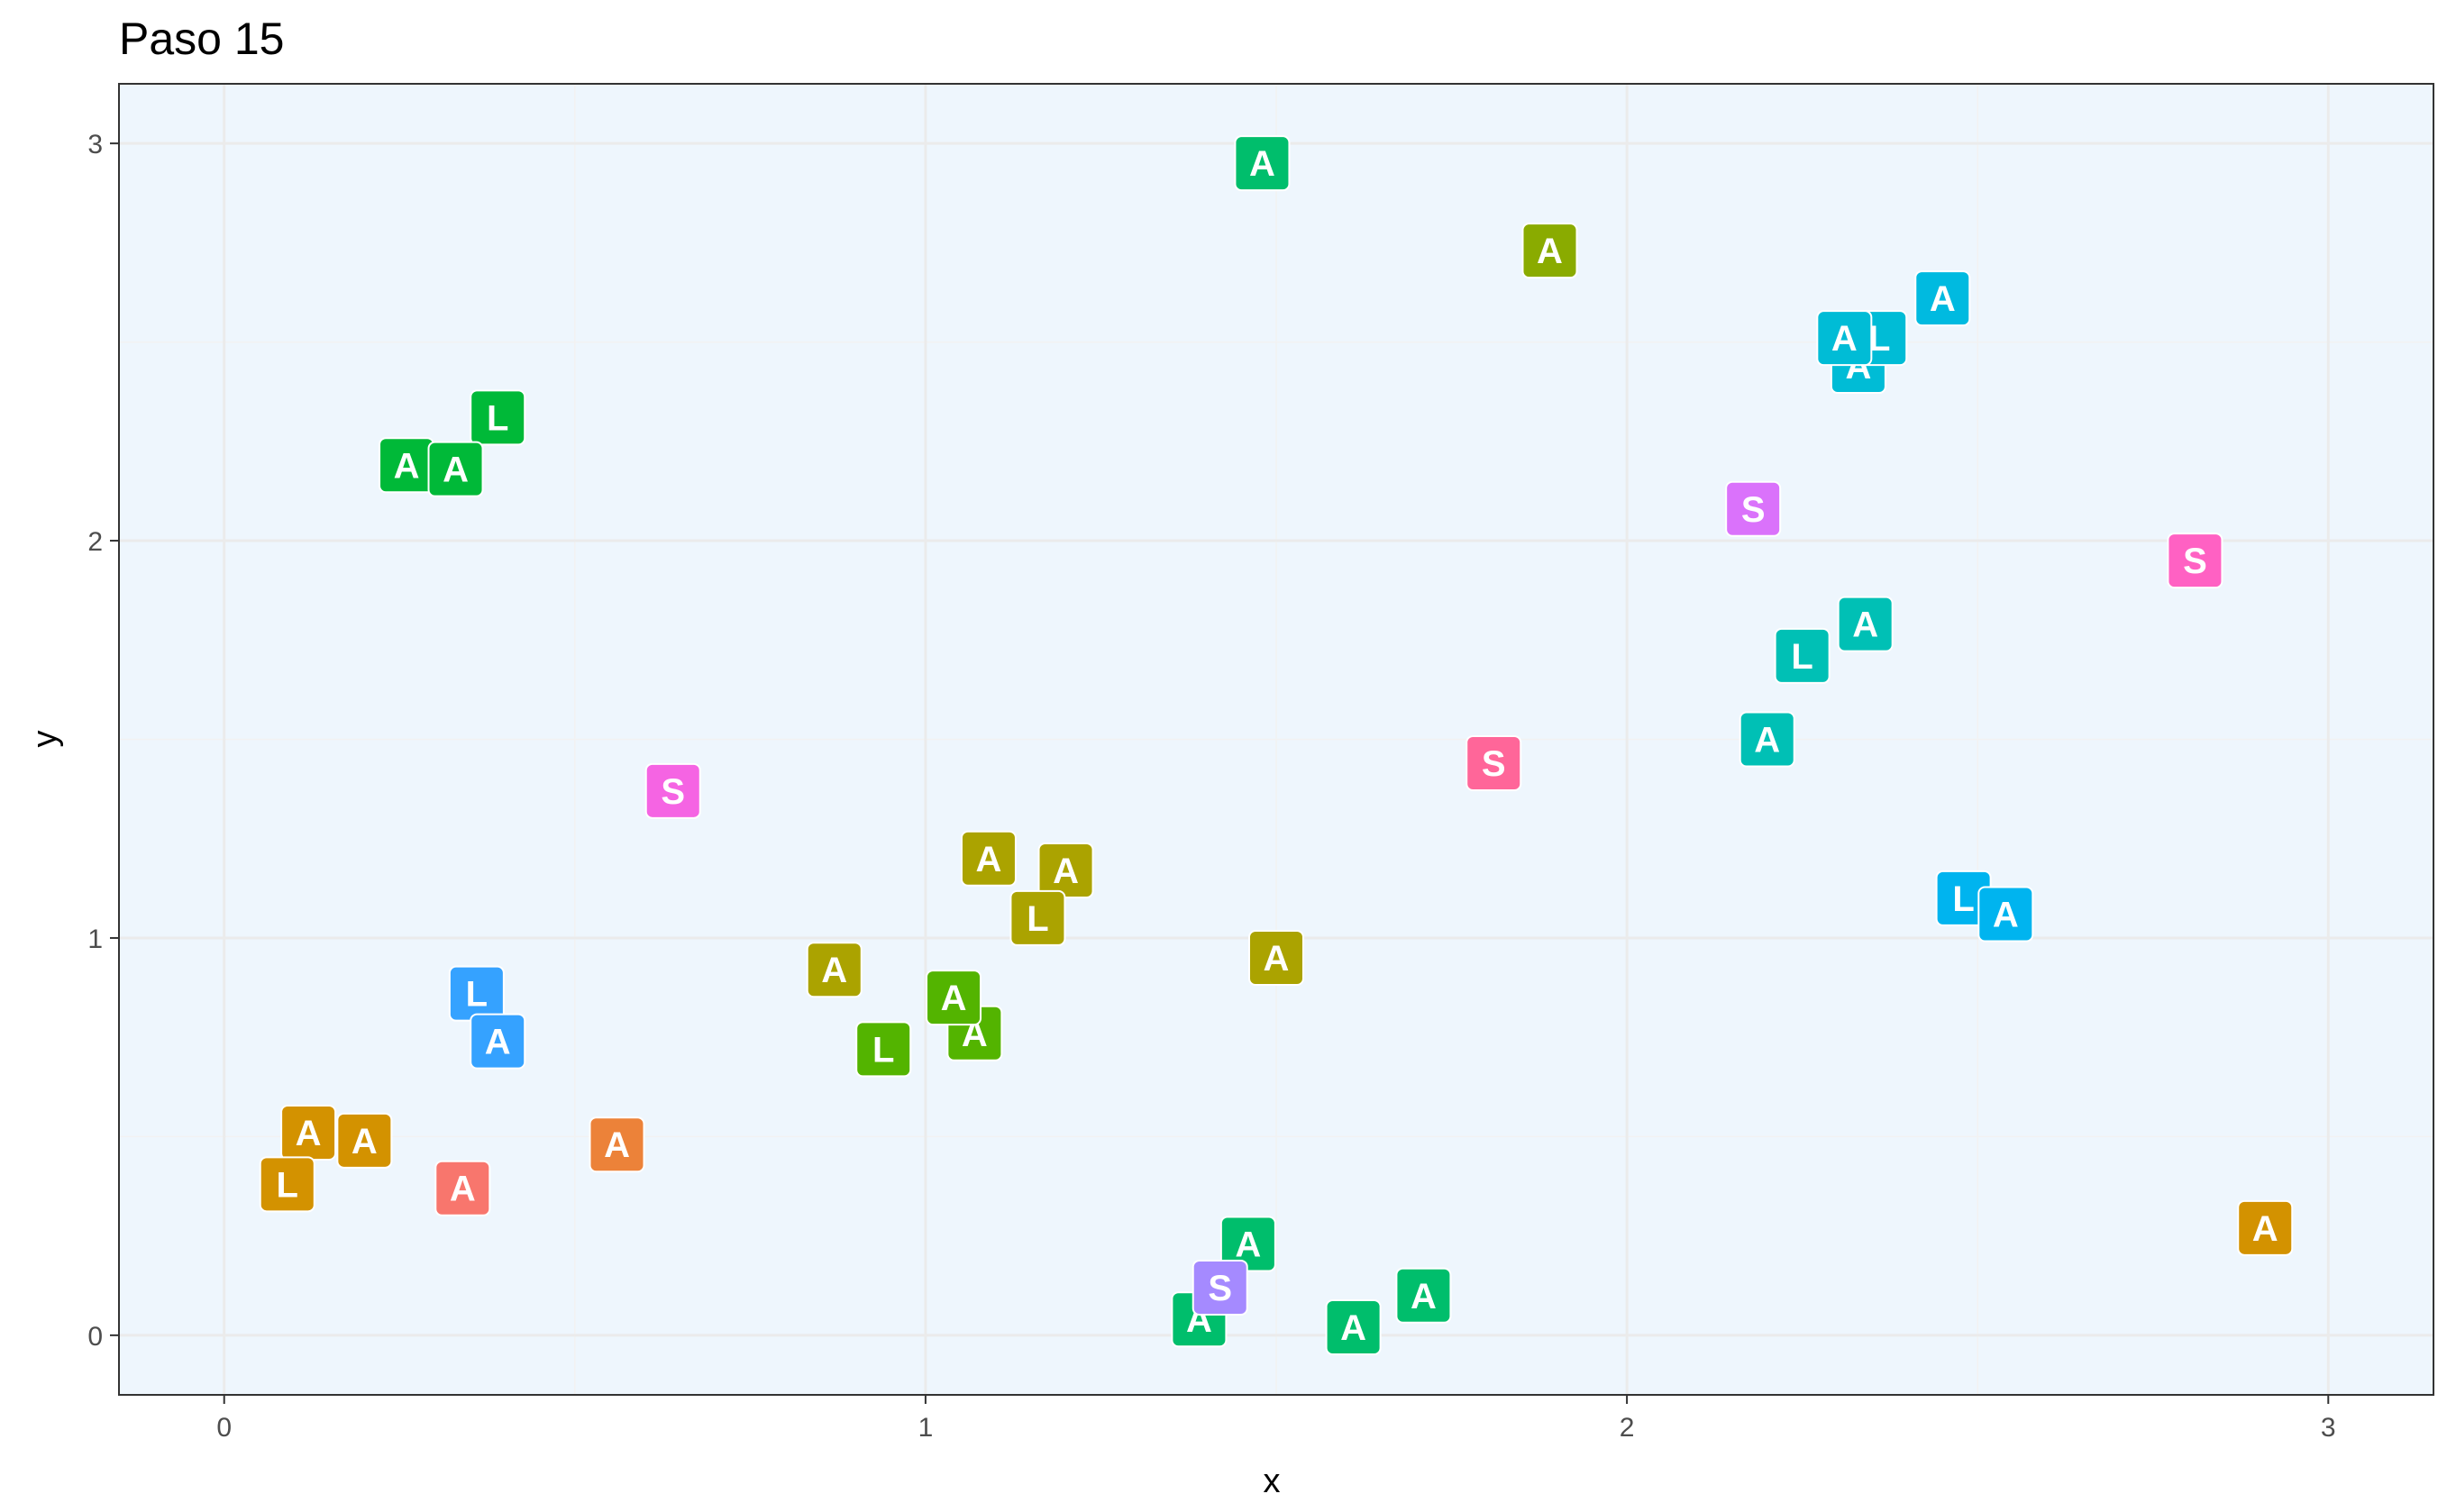 This screenshot has width=2447, height=1512. What do you see at coordinates (45, 739) in the screenshot?
I see `y-axis-title: y` at bounding box center [45, 739].